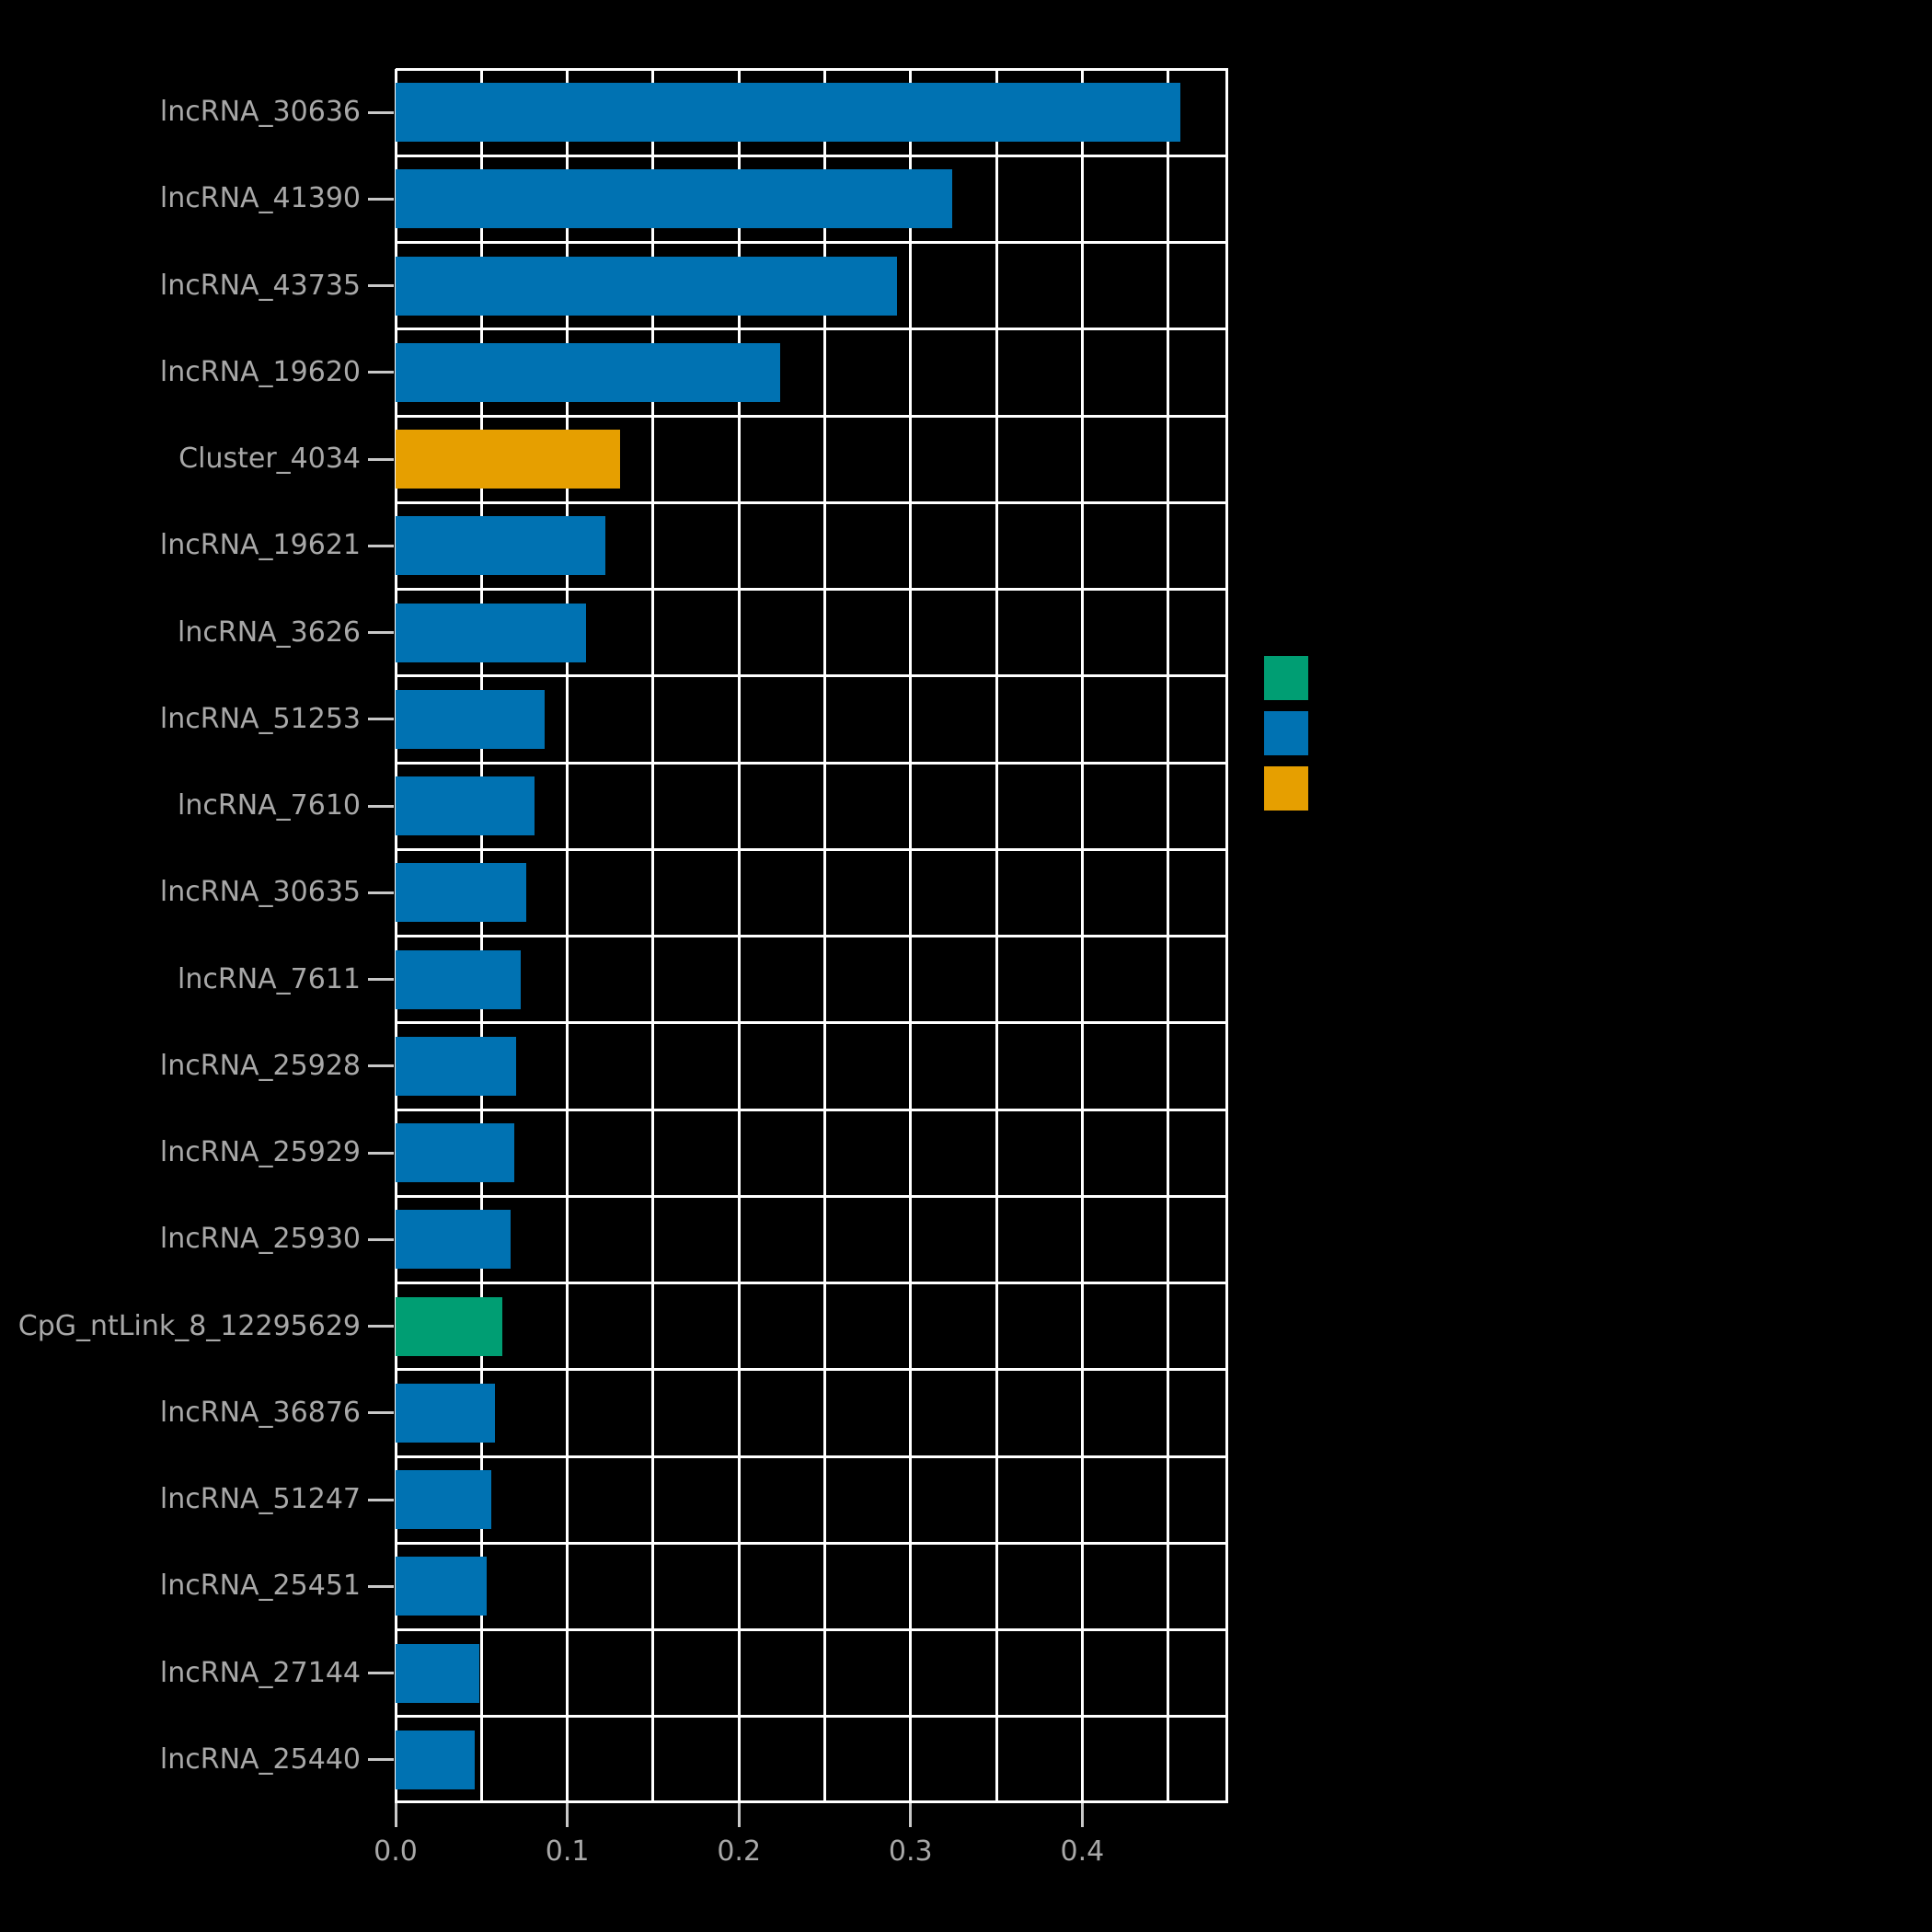  Describe the element at coordinates (260, 718) in the screenshot. I see `category-label: lncRNA_51253` at that location.